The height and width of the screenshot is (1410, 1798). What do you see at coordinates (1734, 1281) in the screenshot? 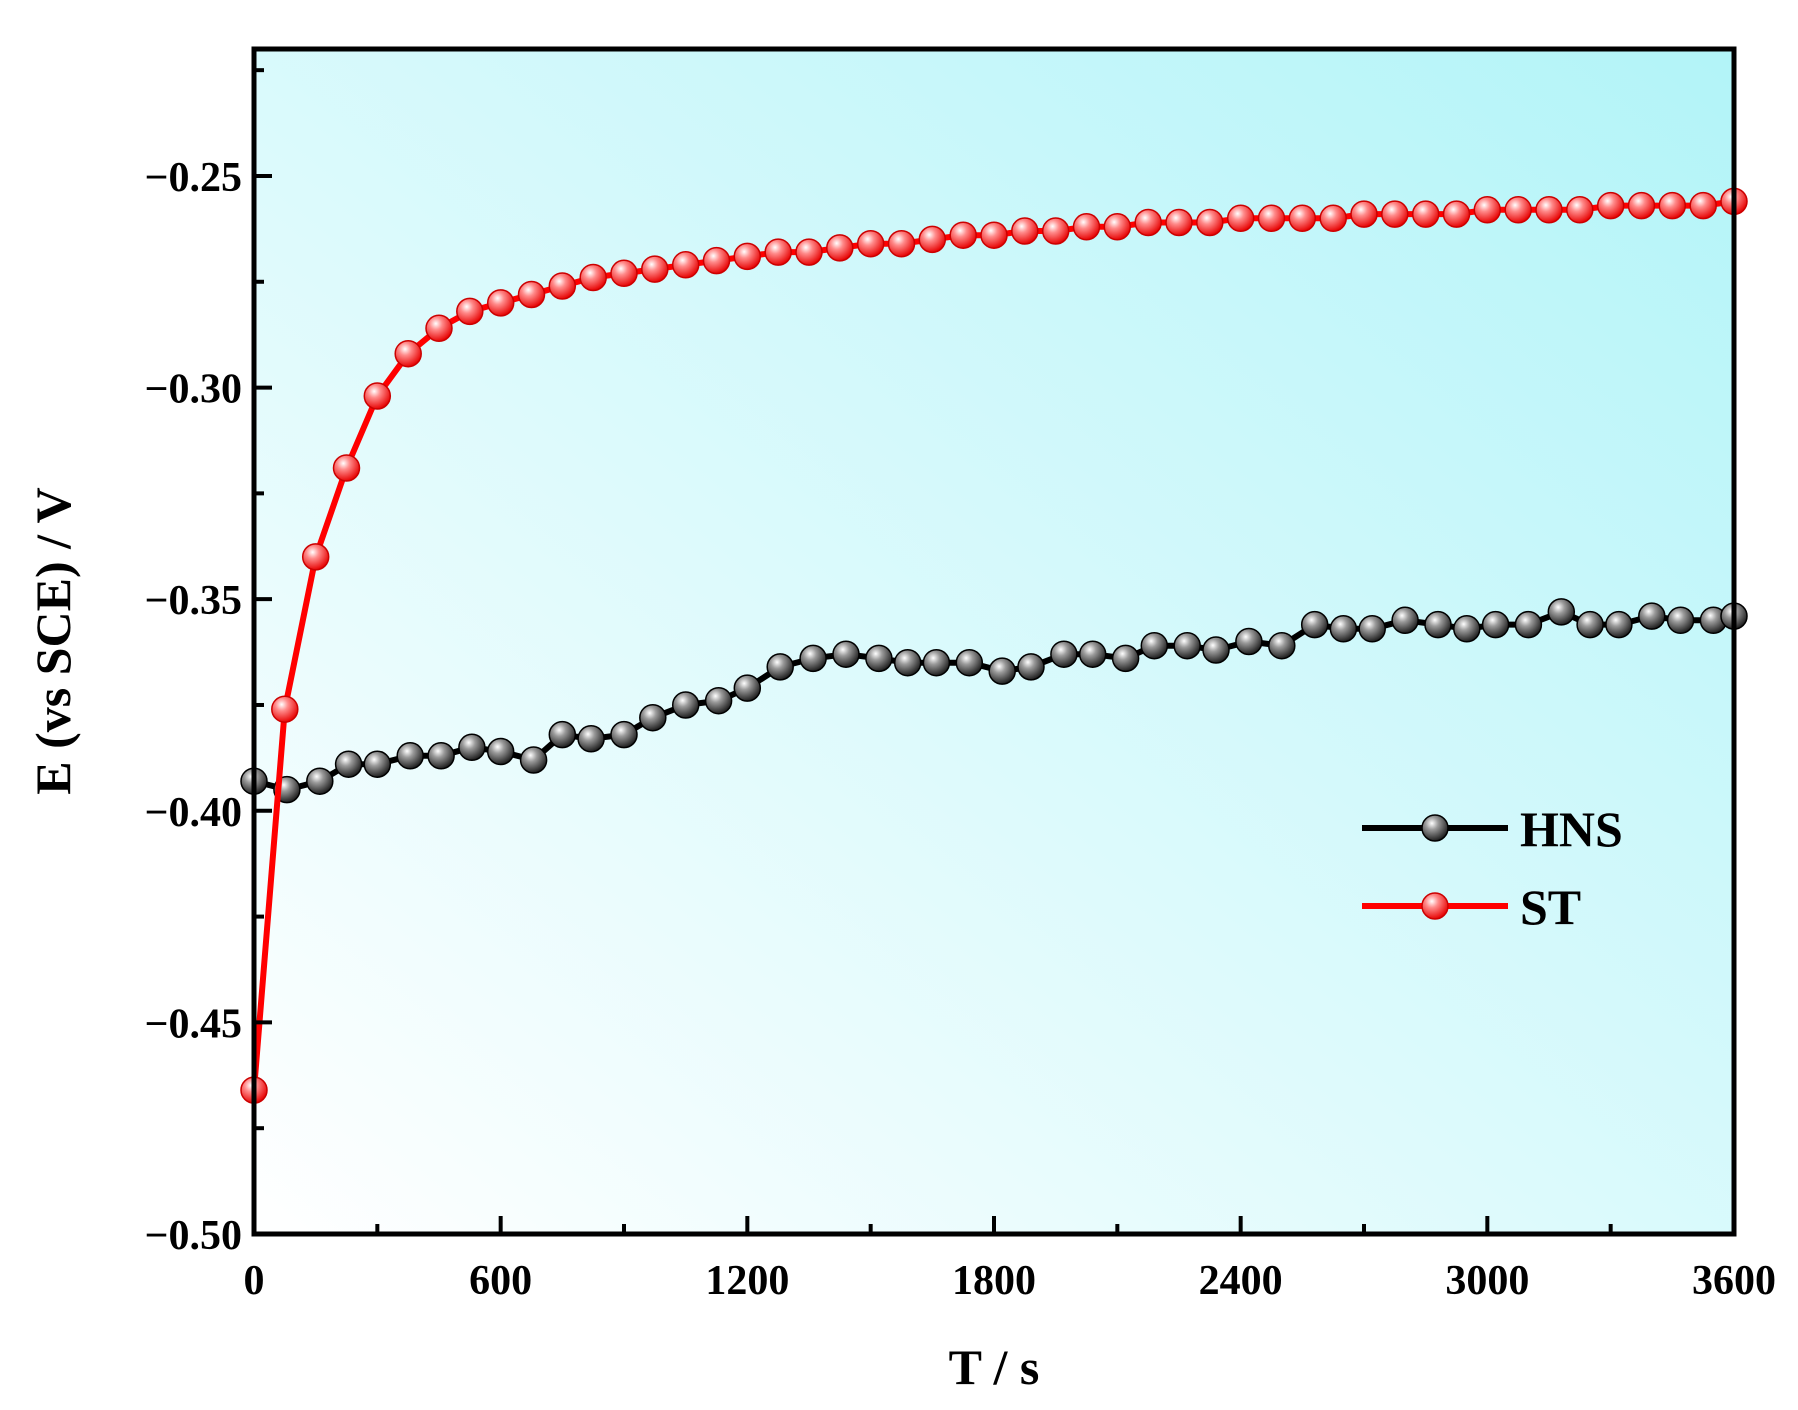
I see `x-tick-label-6: 3600` at bounding box center [1734, 1281].